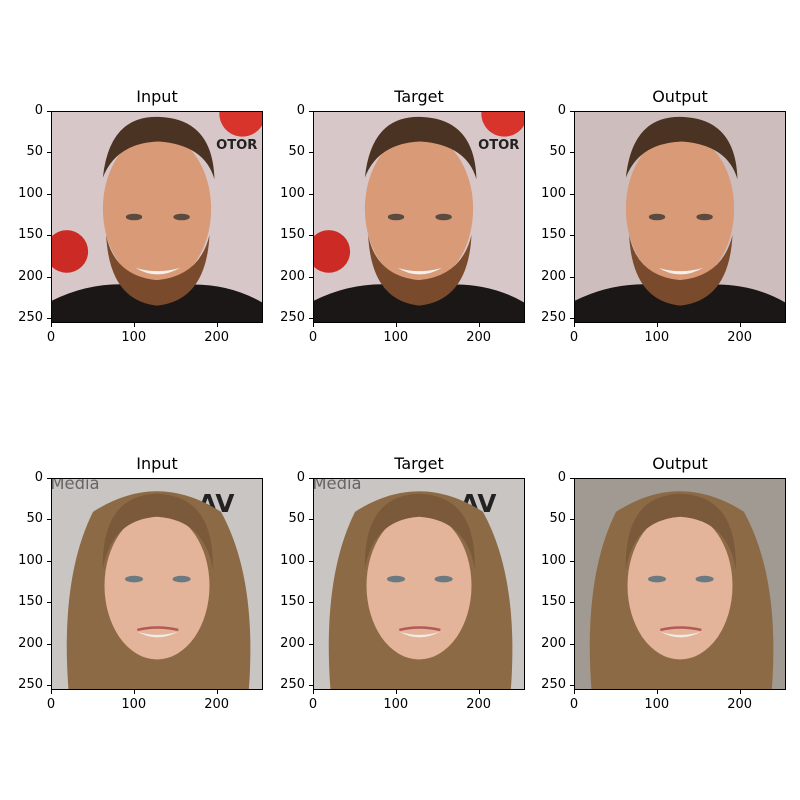  Describe the element at coordinates (419, 217) in the screenshot. I see `face-image-target: OTOROT` at that location.